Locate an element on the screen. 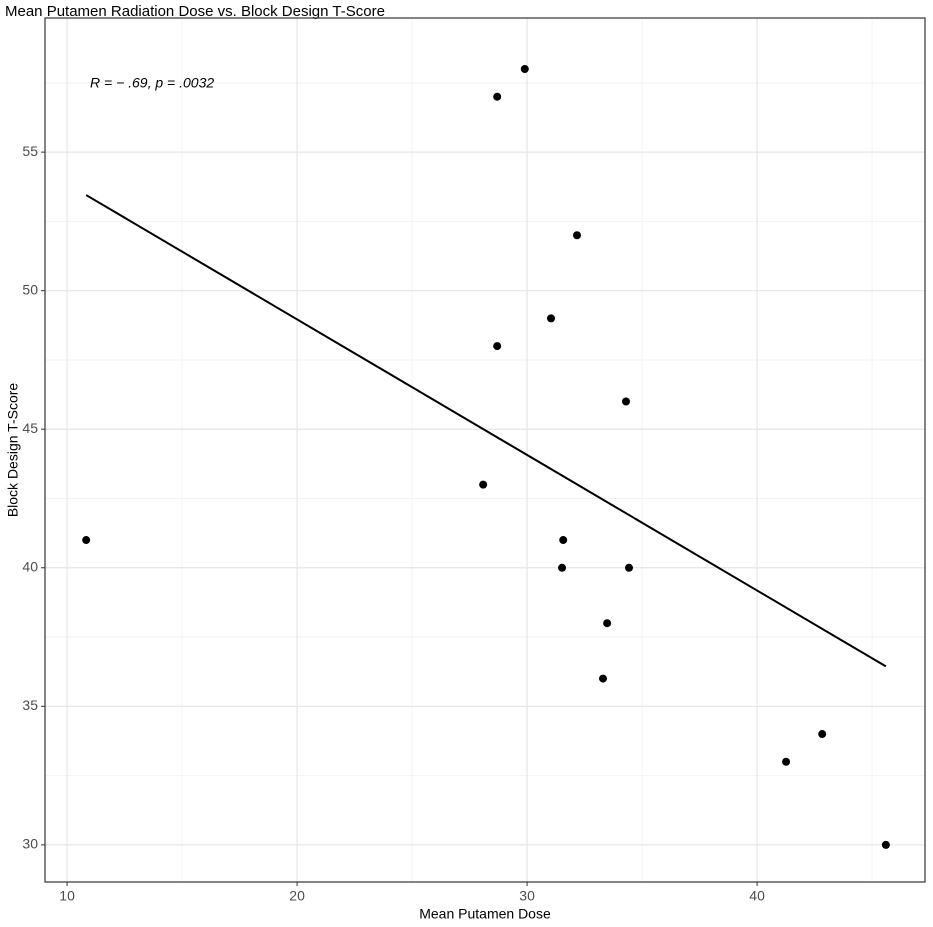 Image resolution: width=933 pixels, height=927 pixels. y-axis-label: Block Design T-Score is located at coordinates (13, 450).